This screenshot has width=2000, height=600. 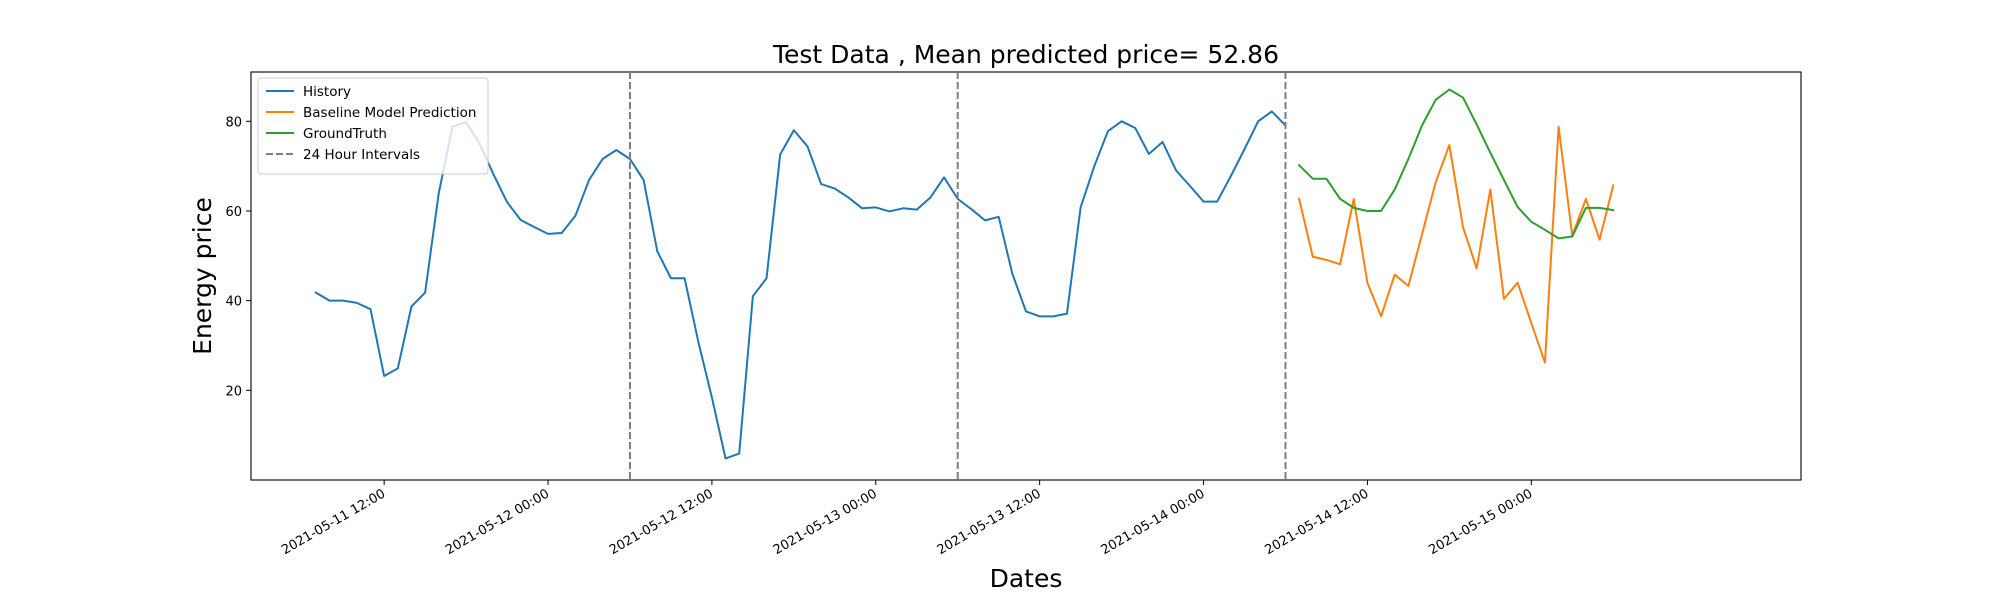 I want to click on legend-label: Baseline Model Prediction, so click(x=389, y=113).